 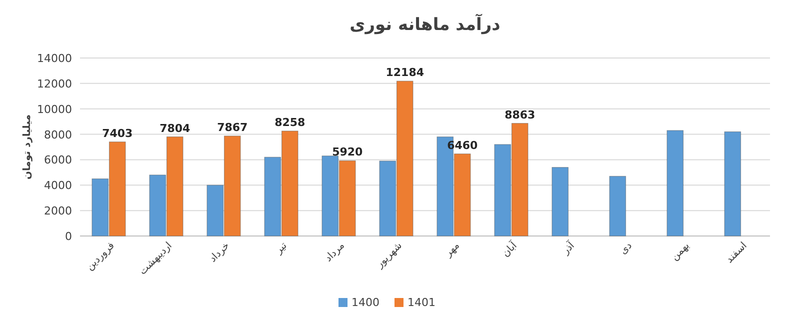 What do you see at coordinates (425, 24) in the screenshot?
I see `chart-title: درآمد ماهانه نوری` at bounding box center [425, 24].